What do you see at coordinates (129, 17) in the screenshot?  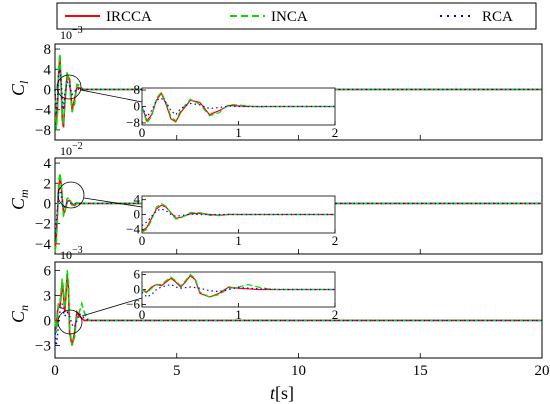 I see `legend-label-ircca: IRCCA` at bounding box center [129, 17].